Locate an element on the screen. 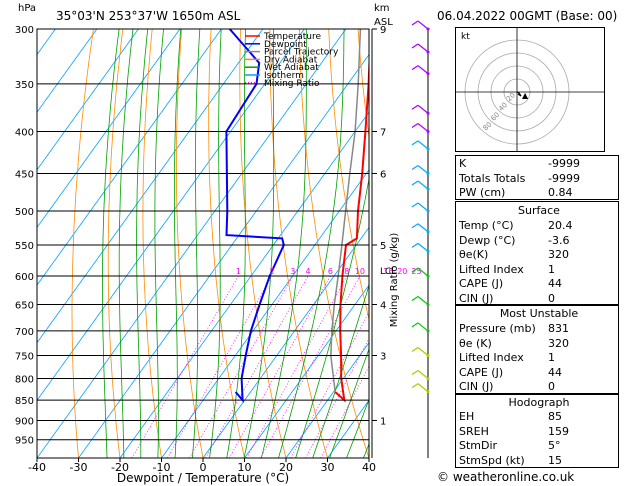  most-unstable-value: 44 is located at coordinates (555, 372).